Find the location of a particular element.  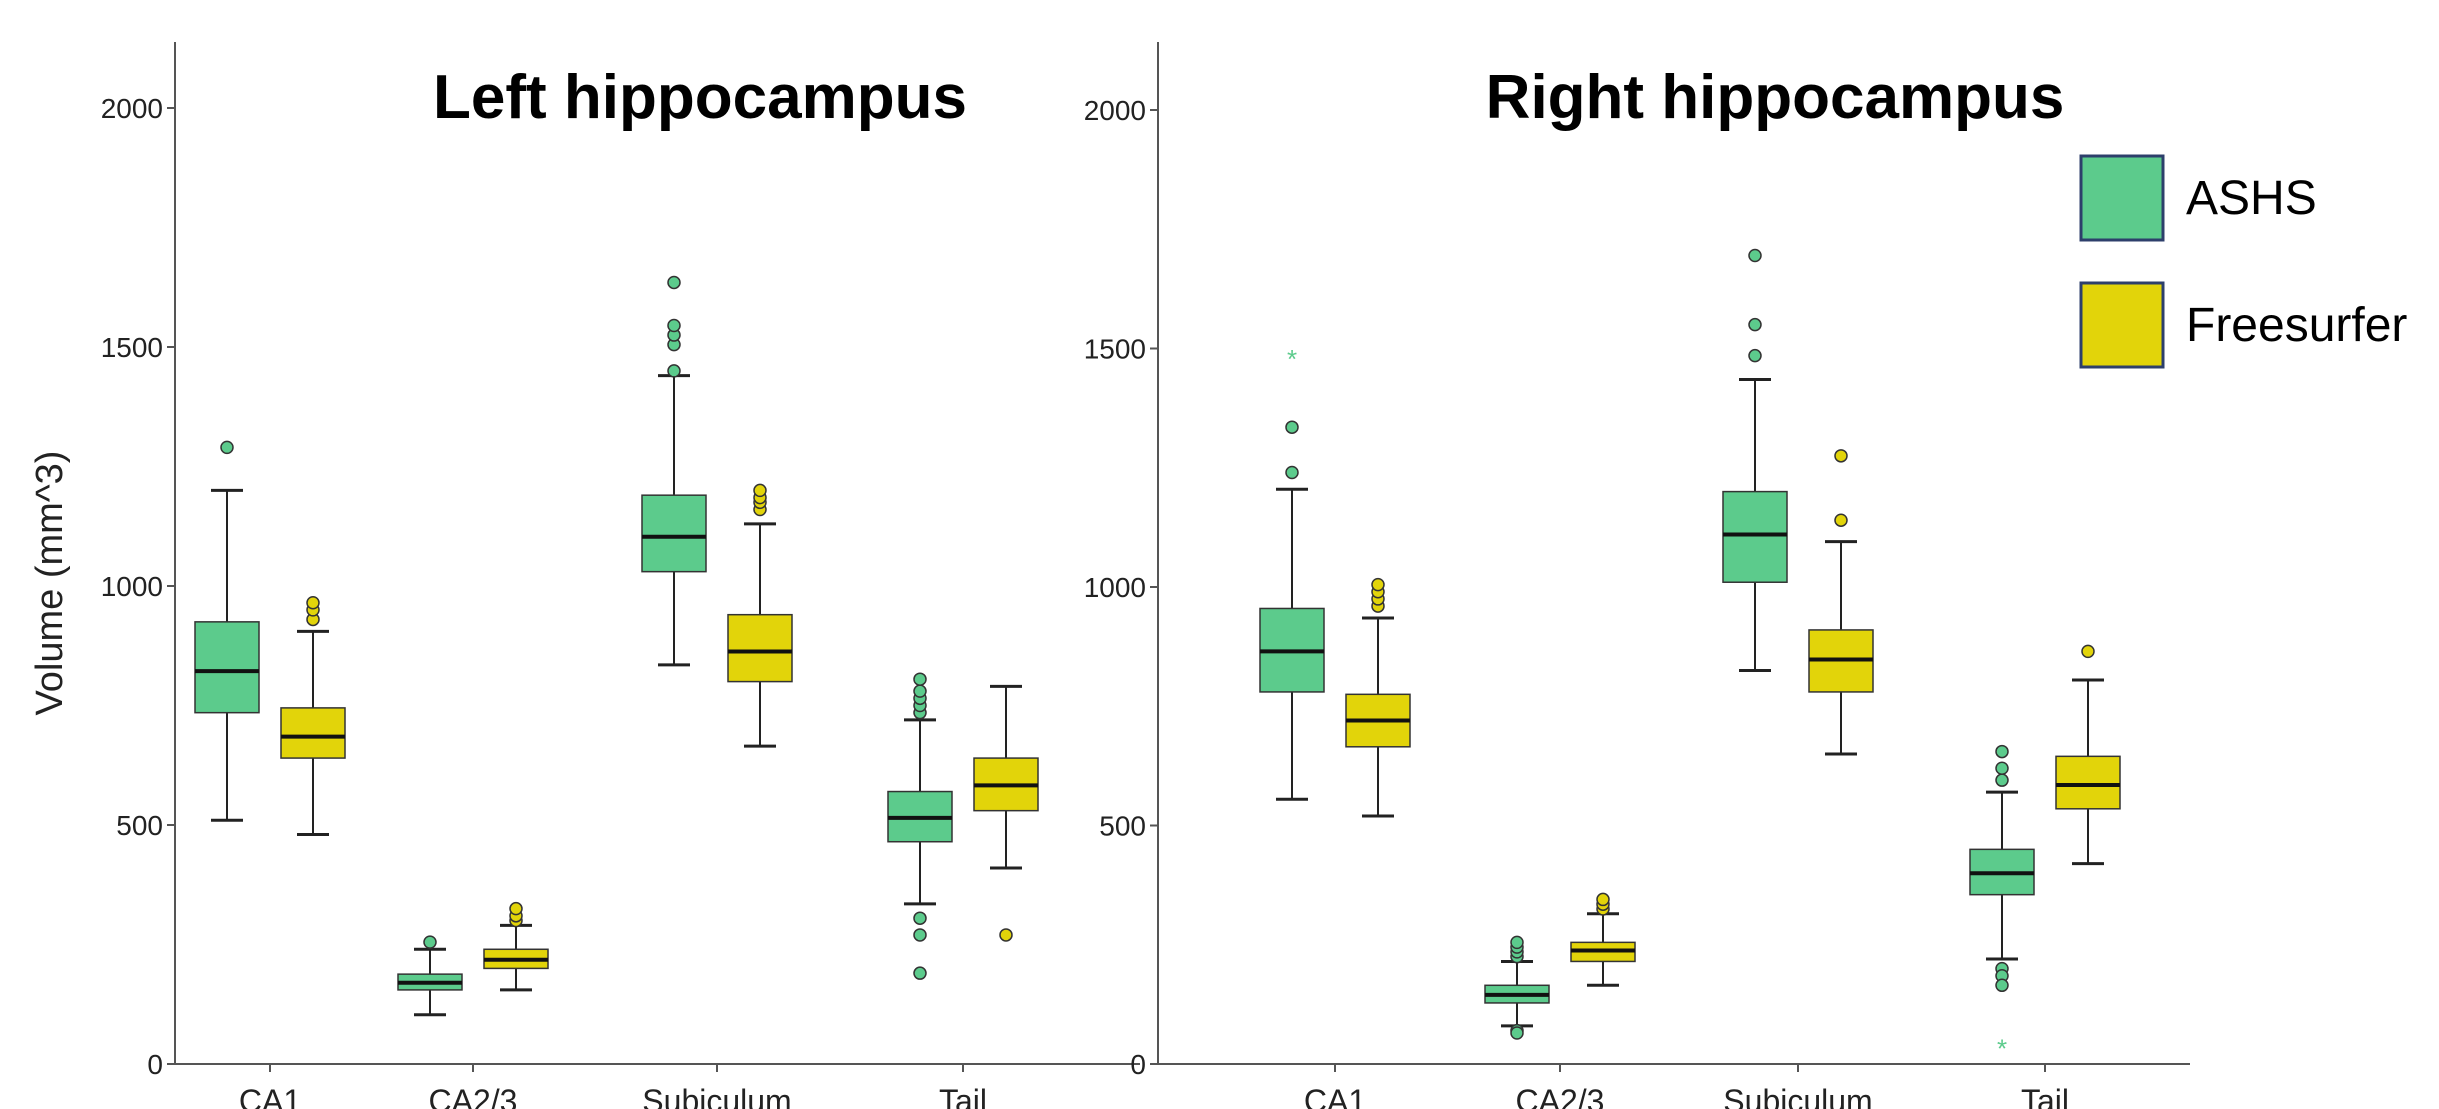

legend-swatch-ashs is located at coordinates (2122, 198).